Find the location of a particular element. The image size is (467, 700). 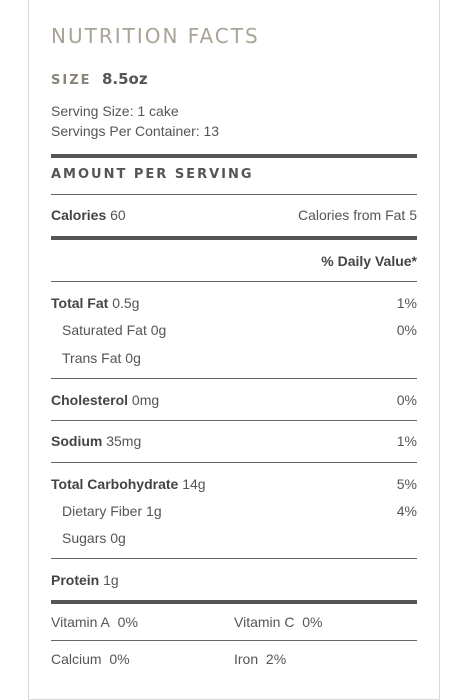

calories-value: 60 is located at coordinates (118, 215).